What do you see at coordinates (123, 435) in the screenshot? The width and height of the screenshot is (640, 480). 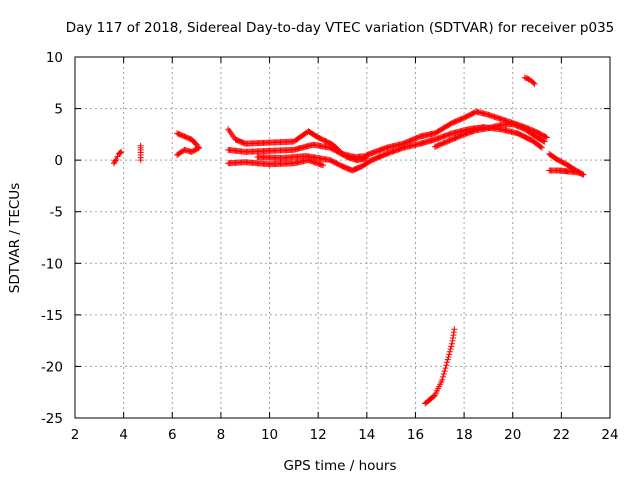 I see `x-tick-label: 4` at bounding box center [123, 435].